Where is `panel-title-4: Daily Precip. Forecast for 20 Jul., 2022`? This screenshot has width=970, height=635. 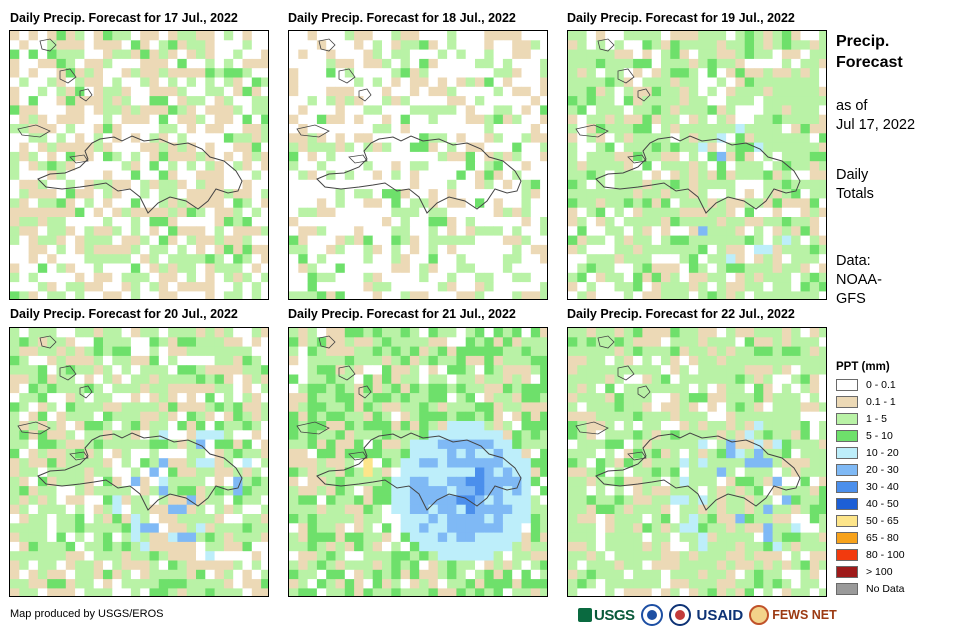 panel-title-4: Daily Precip. Forecast for 20 Jul., 2022 is located at coordinates (124, 314).